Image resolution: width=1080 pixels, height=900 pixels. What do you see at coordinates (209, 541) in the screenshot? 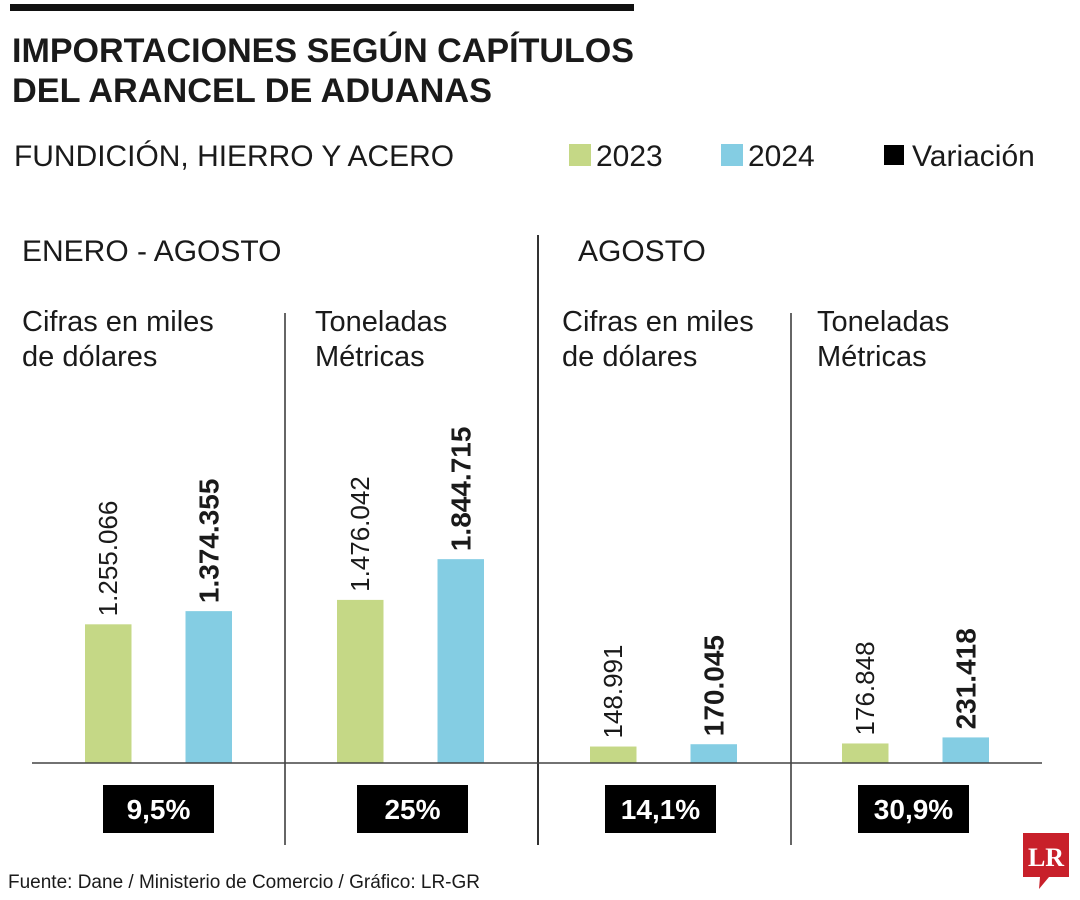
I see `value-label-2024: 1.374.355` at bounding box center [209, 541].